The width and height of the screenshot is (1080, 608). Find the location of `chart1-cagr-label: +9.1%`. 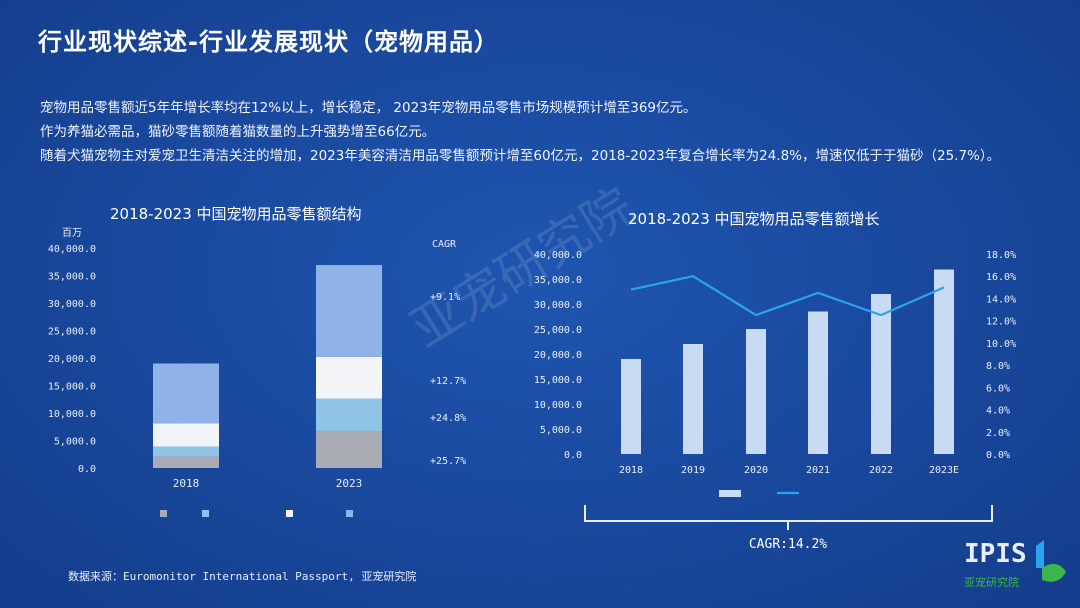

chart1-cagr-label: +9.1% is located at coordinates (445, 297).